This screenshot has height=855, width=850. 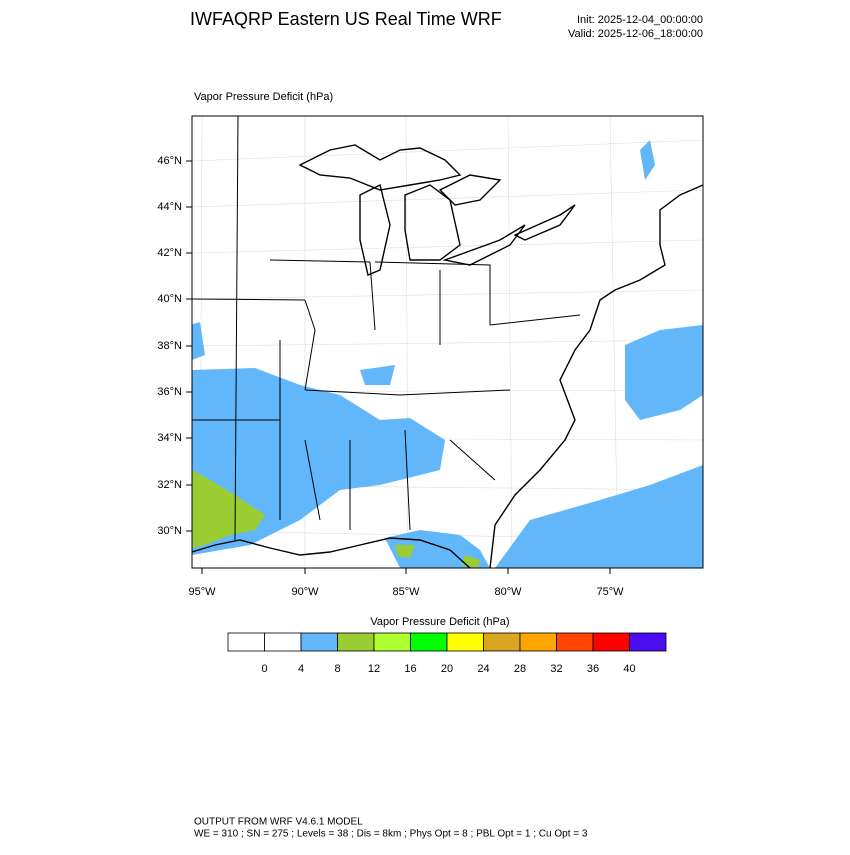 What do you see at coordinates (278, 822) in the screenshot?
I see `footer-line: OUTPUT FROM WRF V4.6.1 MODEL` at bounding box center [278, 822].